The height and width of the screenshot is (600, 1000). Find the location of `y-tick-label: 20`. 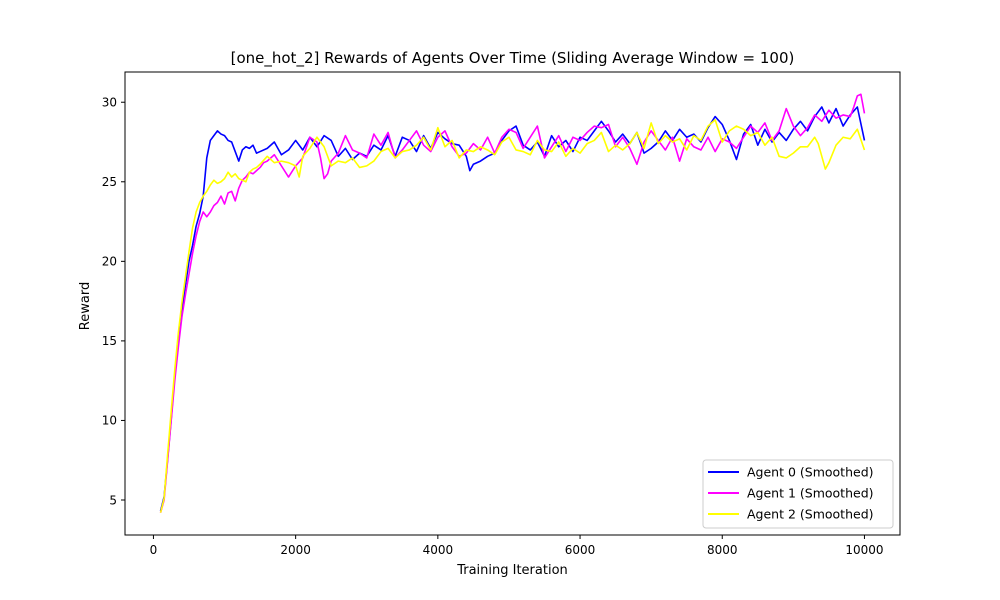

y-tick-label: 20 is located at coordinates (109, 262).